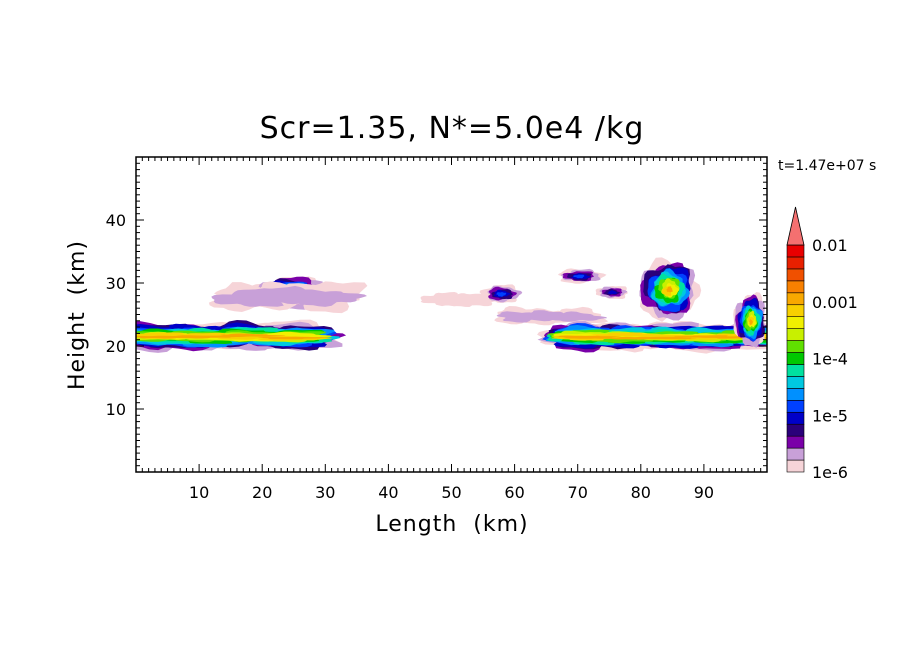 This screenshot has height=654, width=904. What do you see at coordinates (116, 220) in the screenshot?
I see `y-tick-label: 40` at bounding box center [116, 220].